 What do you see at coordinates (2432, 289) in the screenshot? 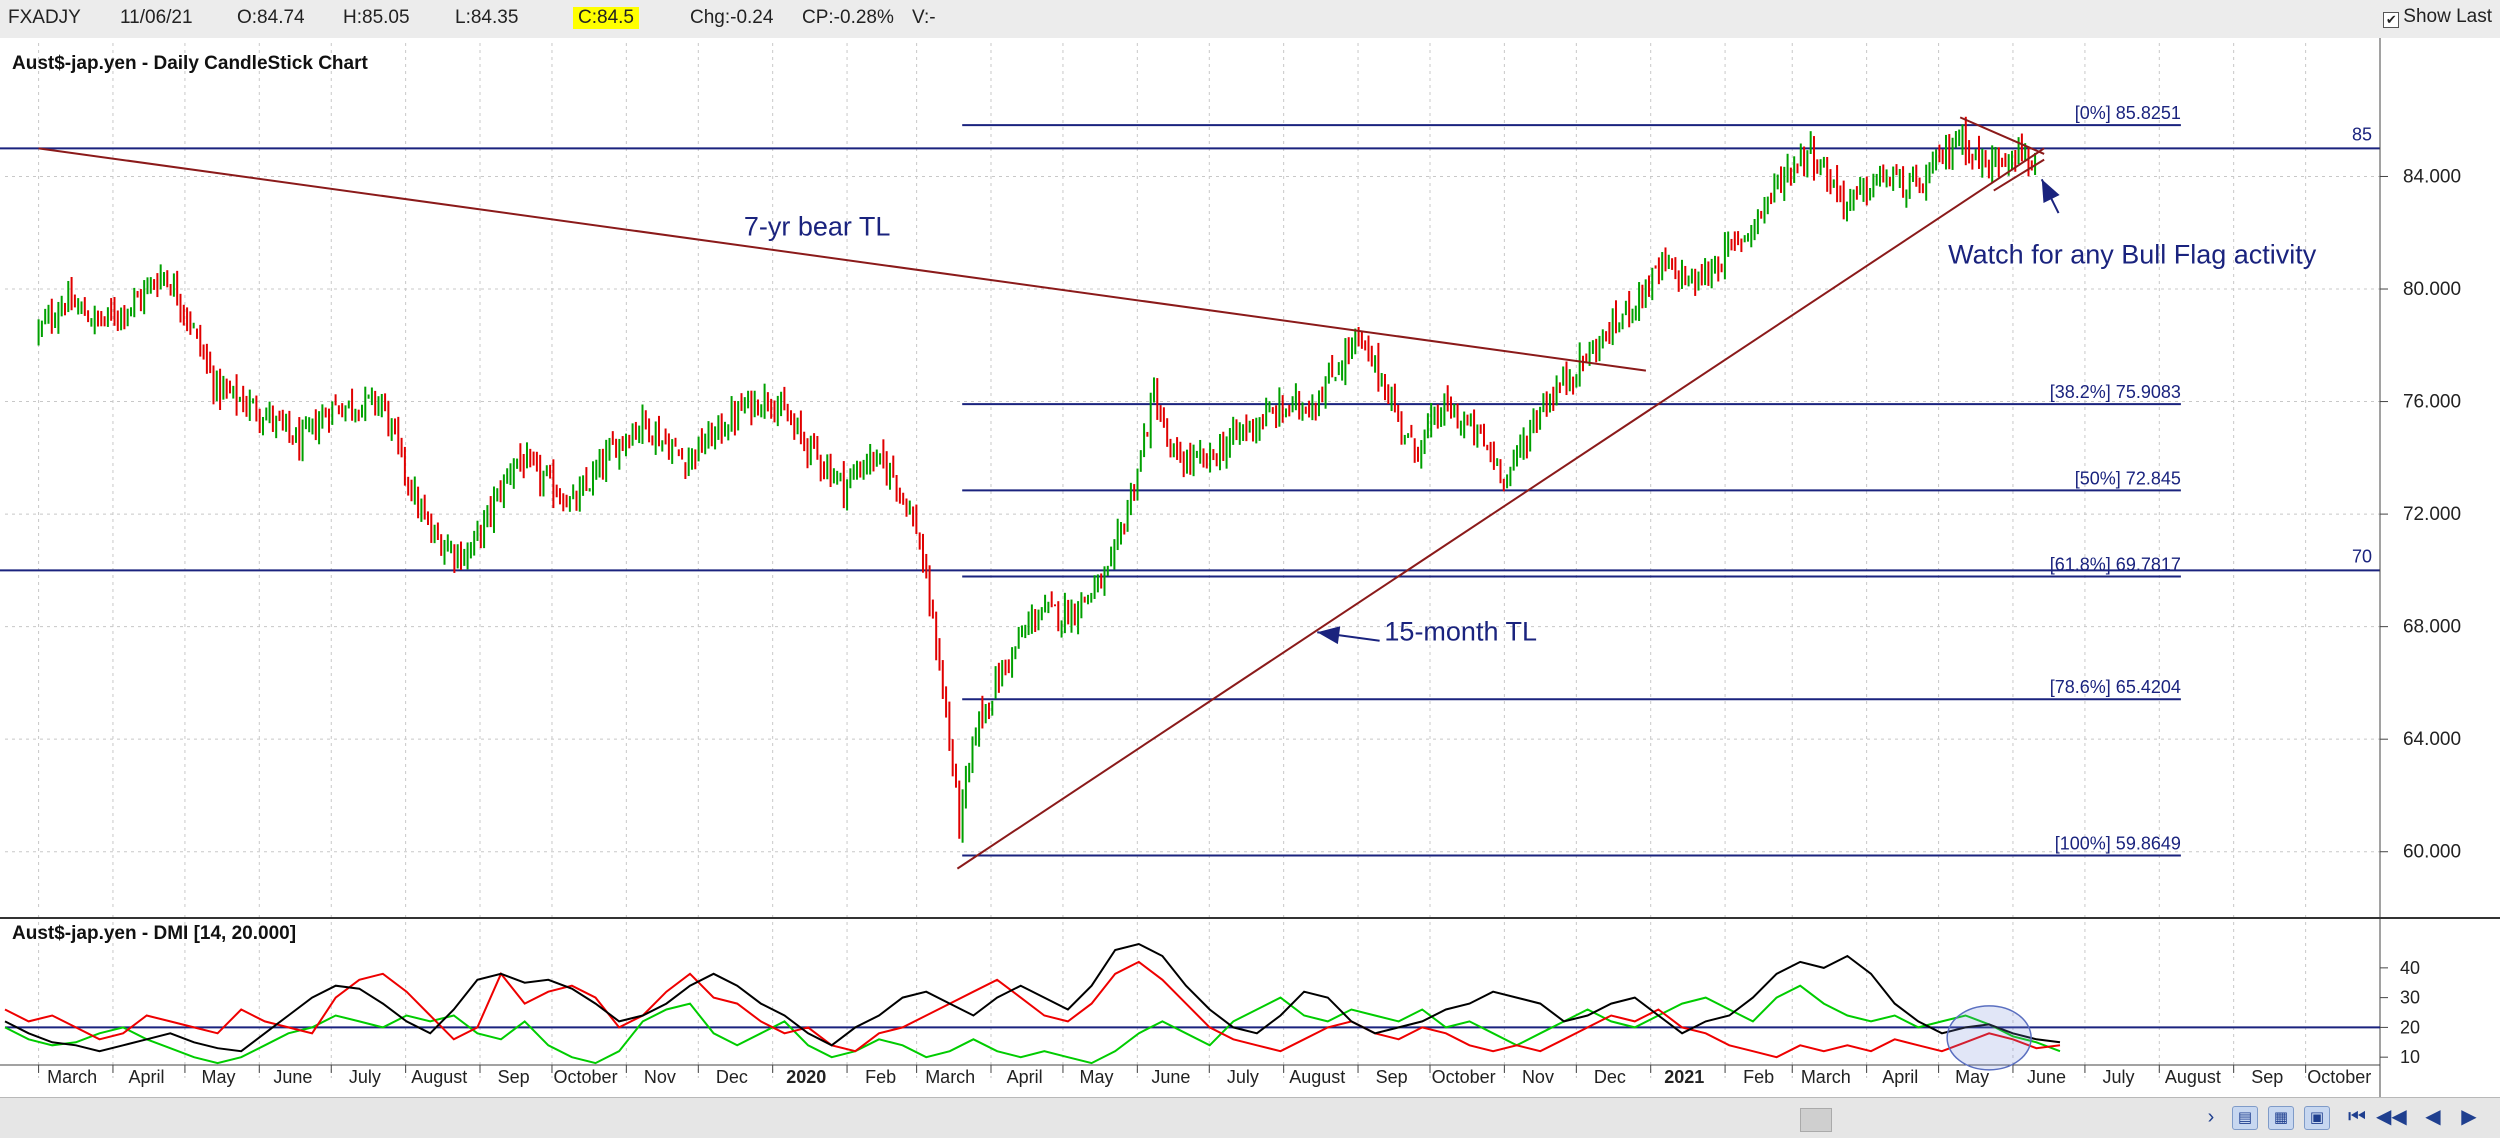
I see `y-tick-label: 80.000` at bounding box center [2432, 289].